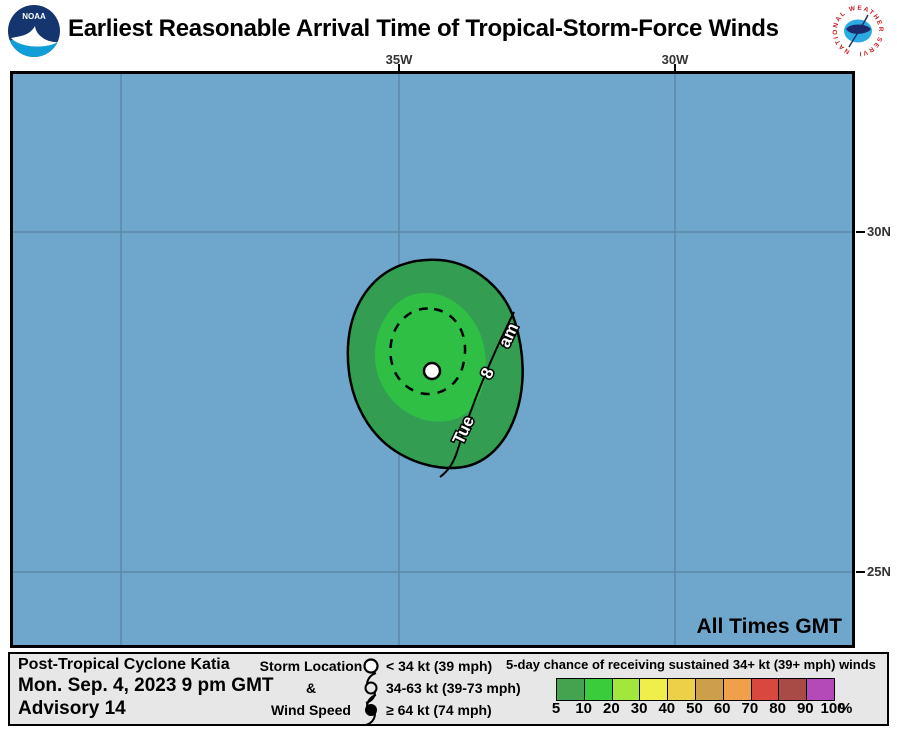 The height and width of the screenshot is (736, 897). What do you see at coordinates (856, 31) in the screenshot?
I see `nws-logo: NATIONAL WEATHER SERVICE` at bounding box center [856, 31].